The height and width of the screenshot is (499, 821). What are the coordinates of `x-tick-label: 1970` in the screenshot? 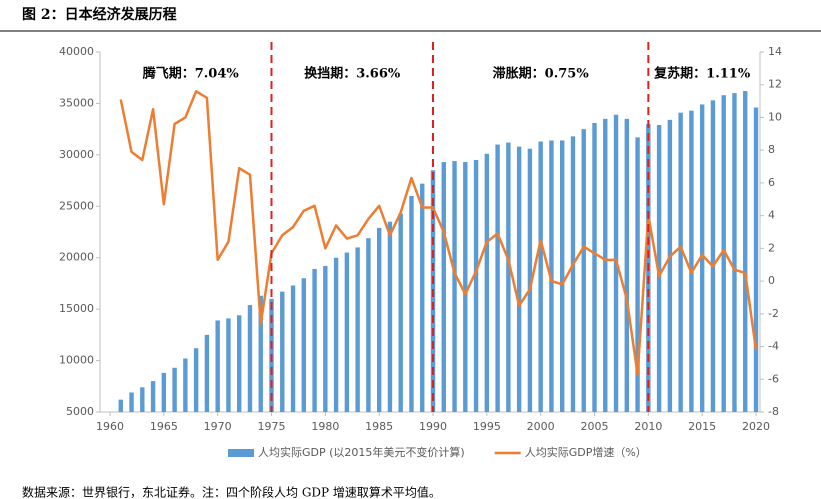 It's located at (218, 426).